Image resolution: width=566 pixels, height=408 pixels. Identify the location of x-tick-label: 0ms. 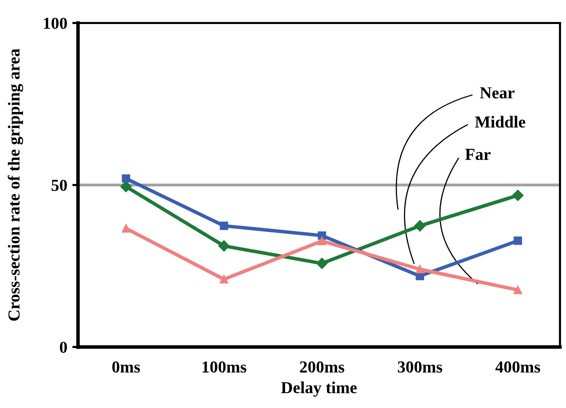
(126, 367).